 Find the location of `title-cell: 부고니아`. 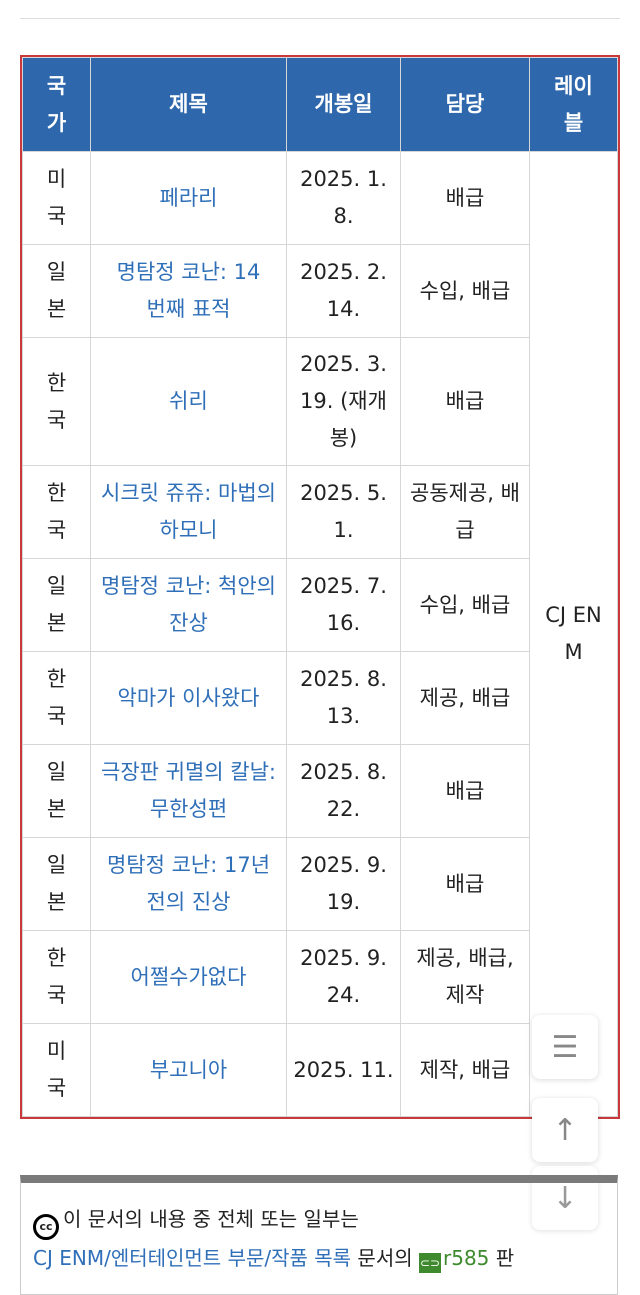

title-cell: 부고니아 is located at coordinates (188, 1070).